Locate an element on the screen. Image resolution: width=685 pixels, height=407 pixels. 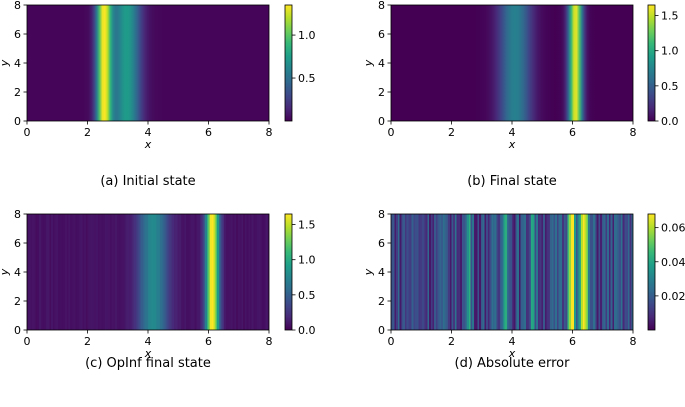
colorbar-tick-label-b-3: 1.5 is located at coordinates (670, 16).